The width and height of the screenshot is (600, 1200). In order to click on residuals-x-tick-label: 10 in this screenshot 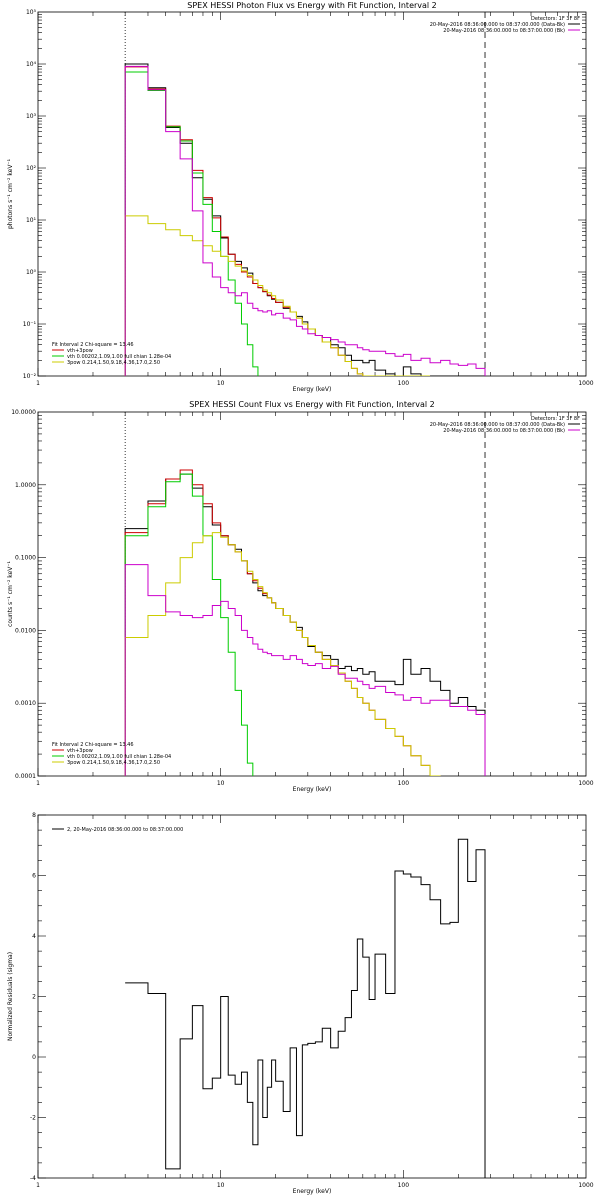, I will do `click(221, 1185)`.